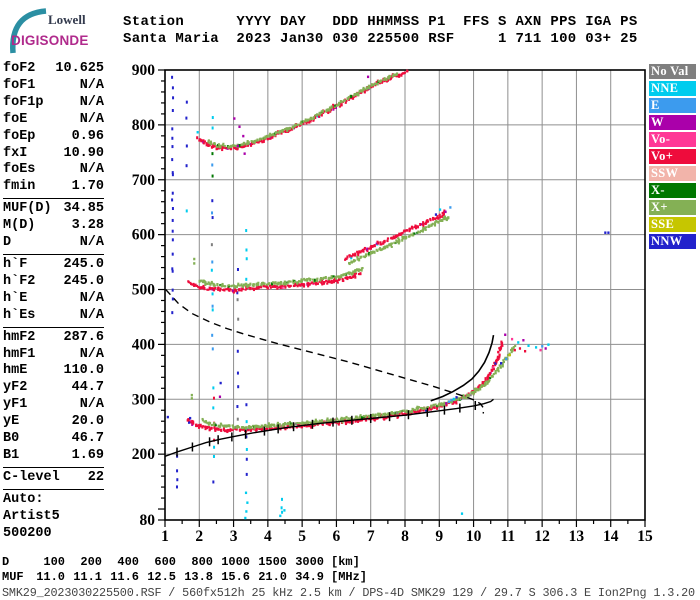  What do you see at coordinates (91, 562) in the screenshot?
I see `value-cell: 200` at bounding box center [91, 562].